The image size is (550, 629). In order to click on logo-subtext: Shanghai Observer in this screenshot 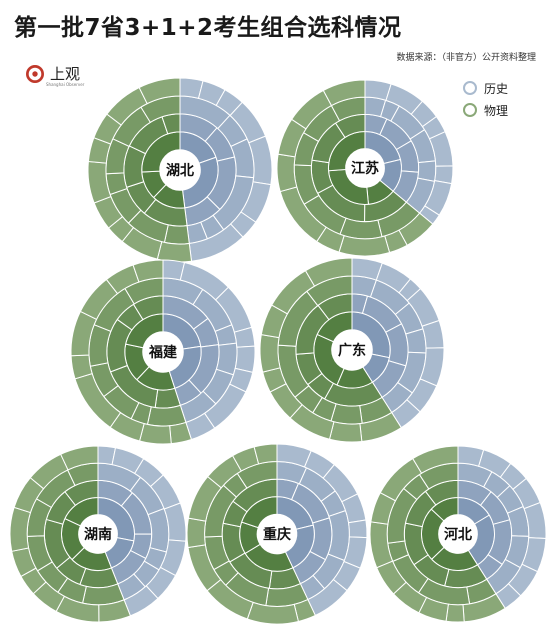, I will do `click(65, 84)`.